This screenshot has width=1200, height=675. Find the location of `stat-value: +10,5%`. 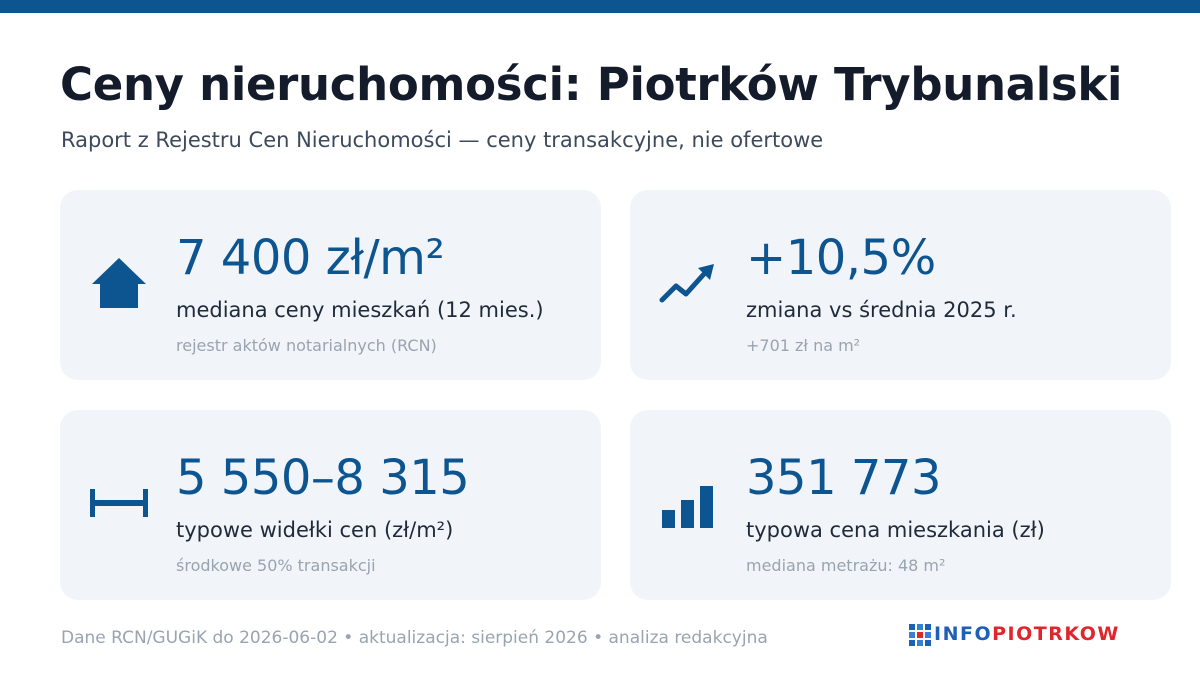

stat-value: +10,5% is located at coordinates (841, 258).